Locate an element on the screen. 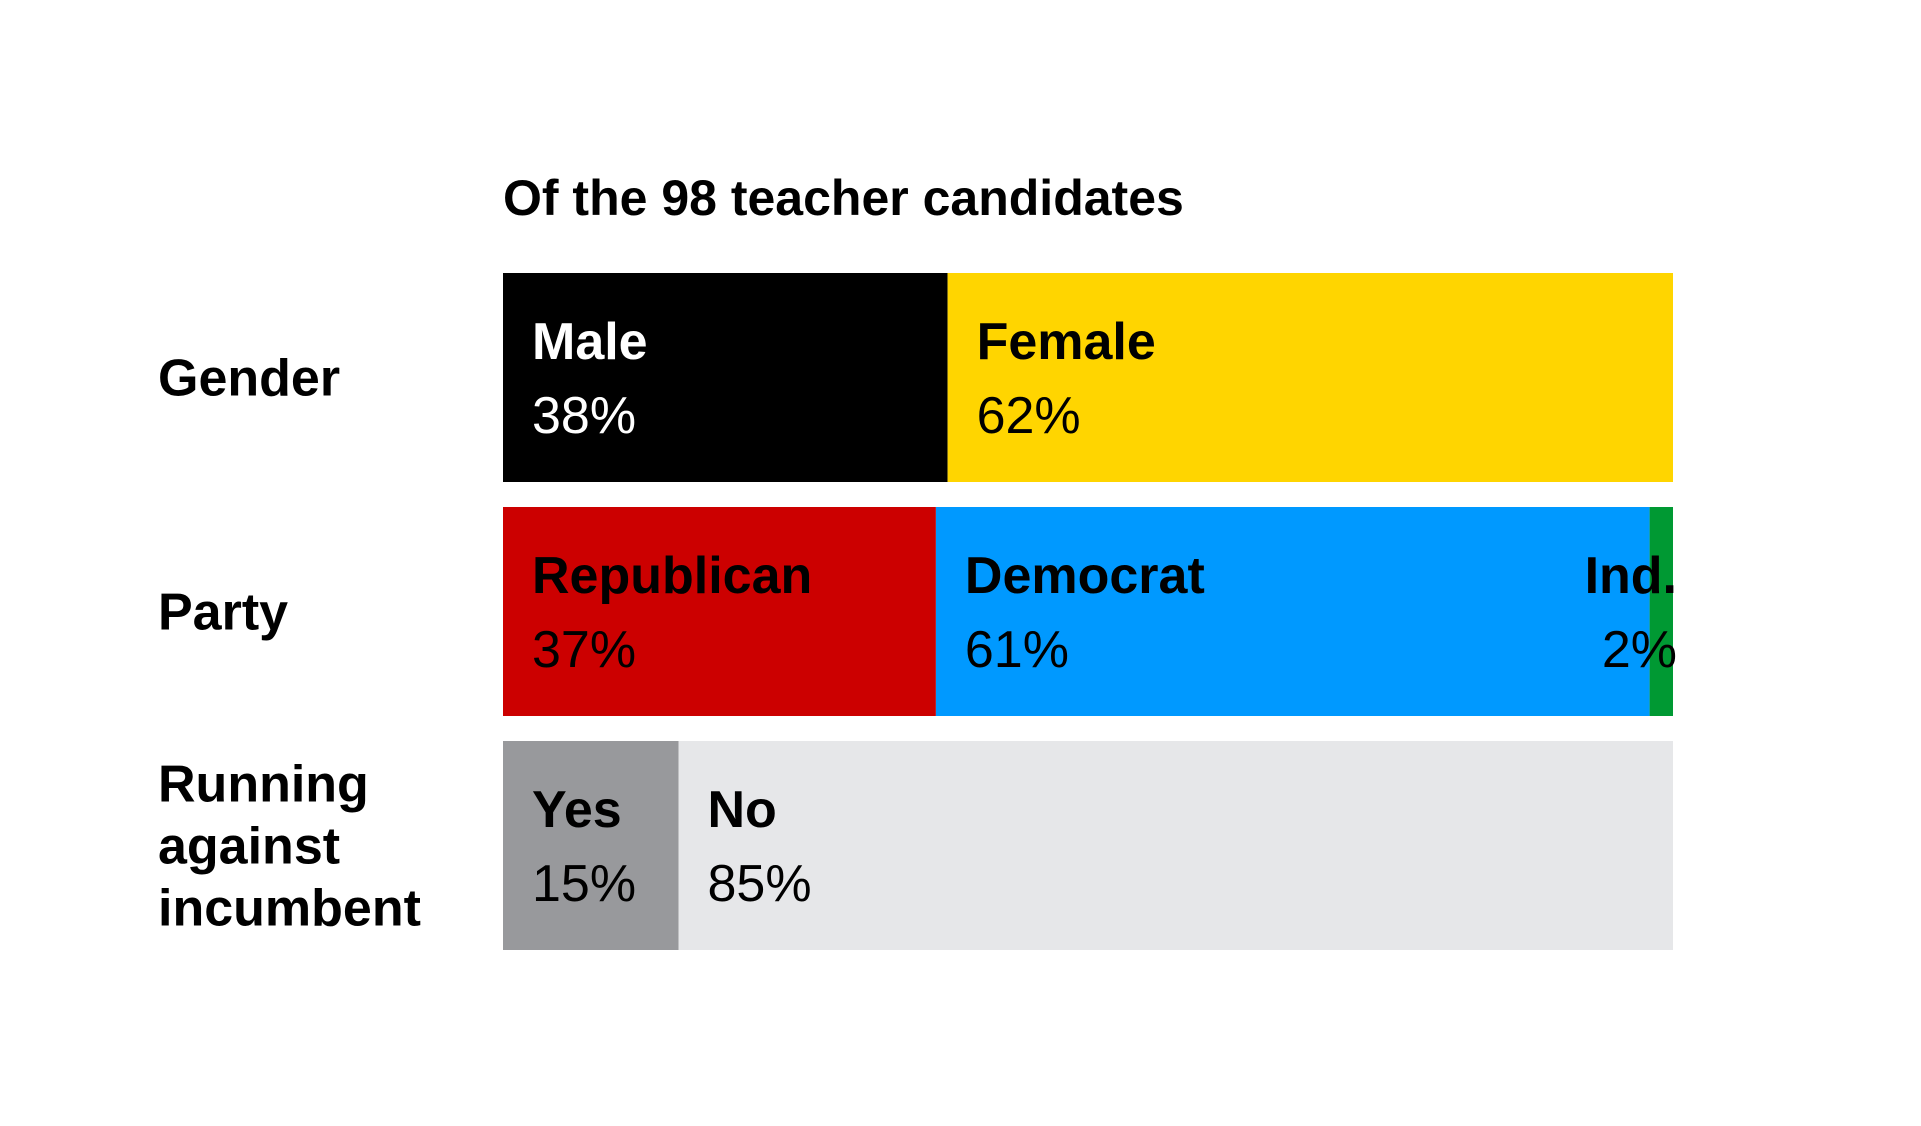 The width and height of the screenshot is (1921, 1126). bar-row: Gender Male 38% Female 62% is located at coordinates (915, 377).